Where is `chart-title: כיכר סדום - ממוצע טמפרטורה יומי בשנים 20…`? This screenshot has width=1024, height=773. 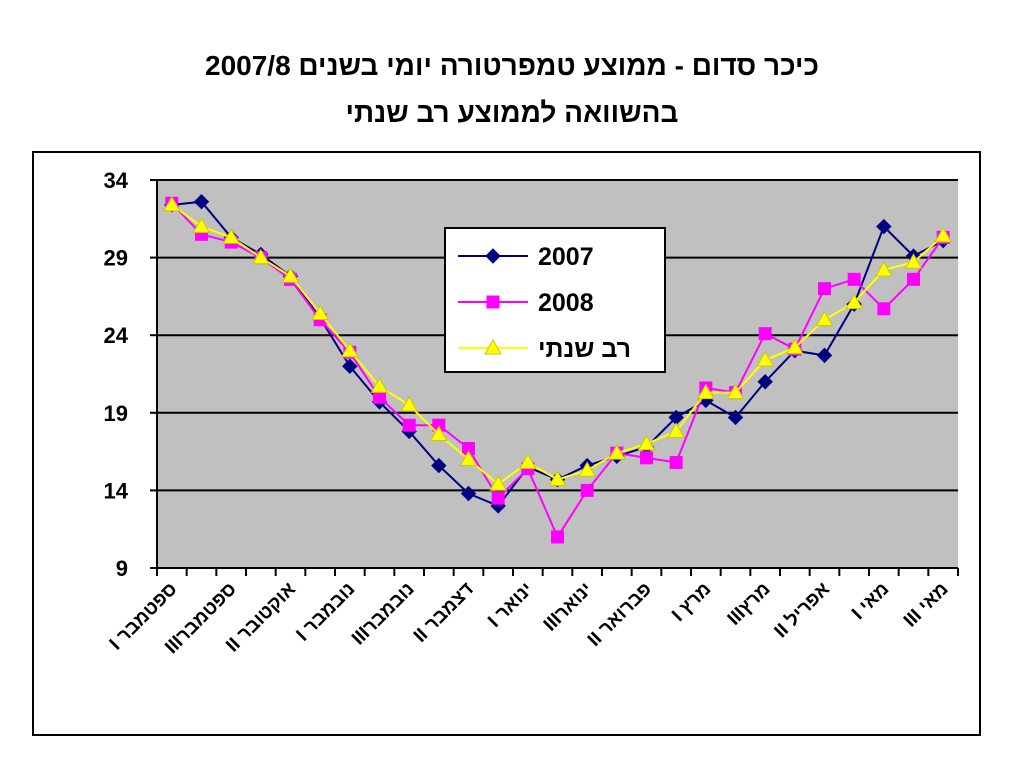 chart-title: כיכר סדום - ממוצע טמפרטורה יומי בשנים 20… is located at coordinates (512, 65).